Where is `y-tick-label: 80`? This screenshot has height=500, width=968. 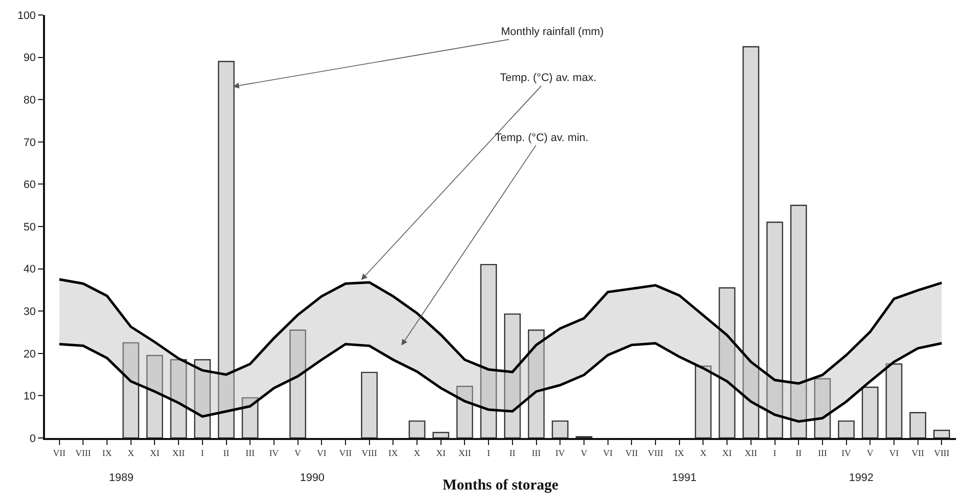 y-tick-label: 80 is located at coordinates (30, 100).